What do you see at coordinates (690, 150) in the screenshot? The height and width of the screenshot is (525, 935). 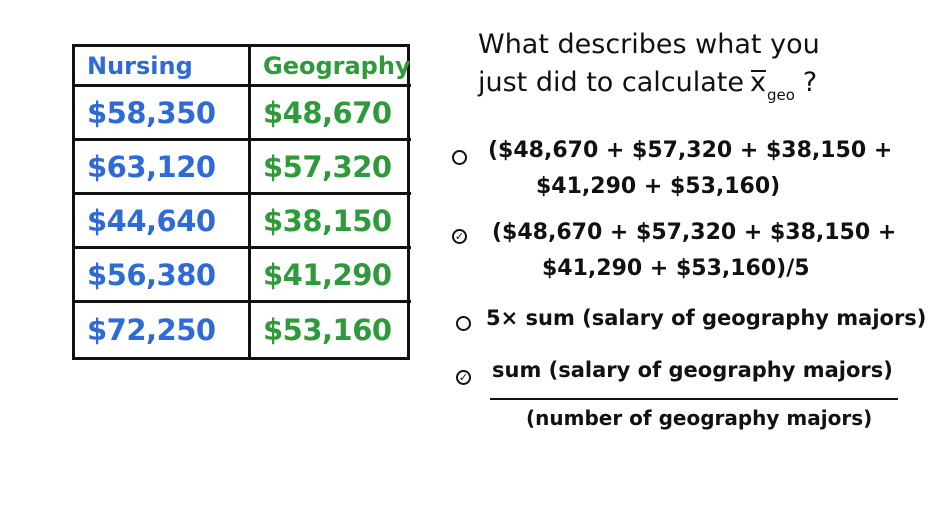 I see `option-1-line-1: ($48,670 + $57,320 + $38,150 +` at bounding box center [690, 150].